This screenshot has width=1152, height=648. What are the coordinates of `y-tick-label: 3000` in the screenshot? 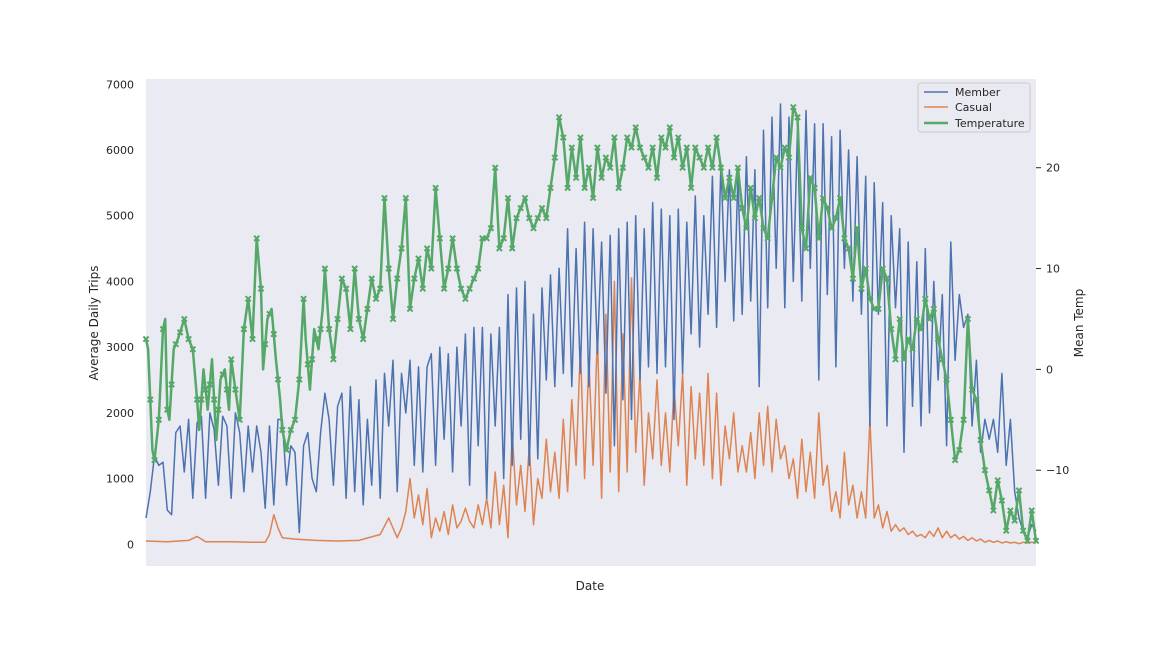 It's located at (120, 347).